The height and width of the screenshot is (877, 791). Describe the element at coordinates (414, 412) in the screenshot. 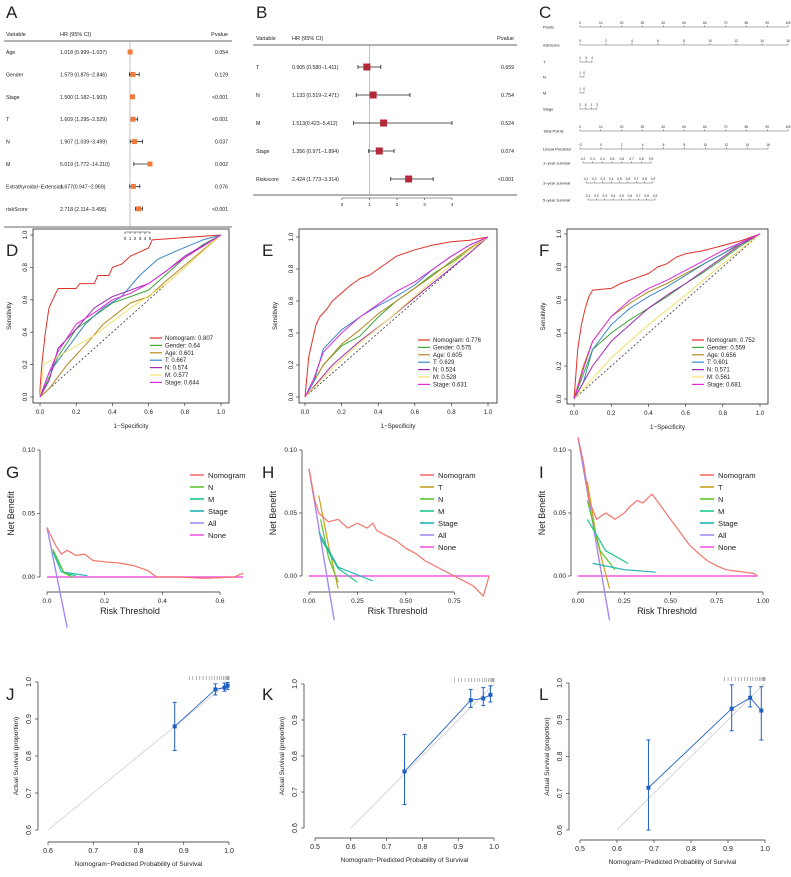

I see `roc-e-x-tick-label: 0.6` at that location.